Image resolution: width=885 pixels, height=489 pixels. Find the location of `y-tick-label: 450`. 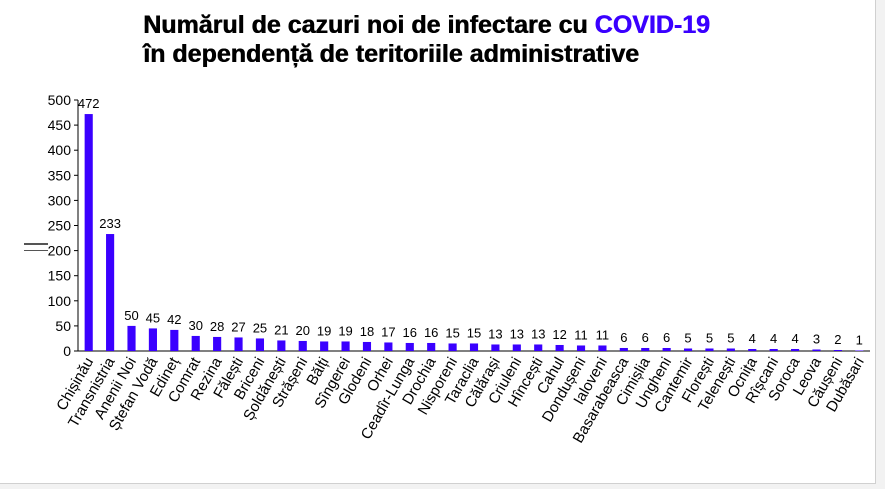

y-tick-label: 450 is located at coordinates (60, 125).